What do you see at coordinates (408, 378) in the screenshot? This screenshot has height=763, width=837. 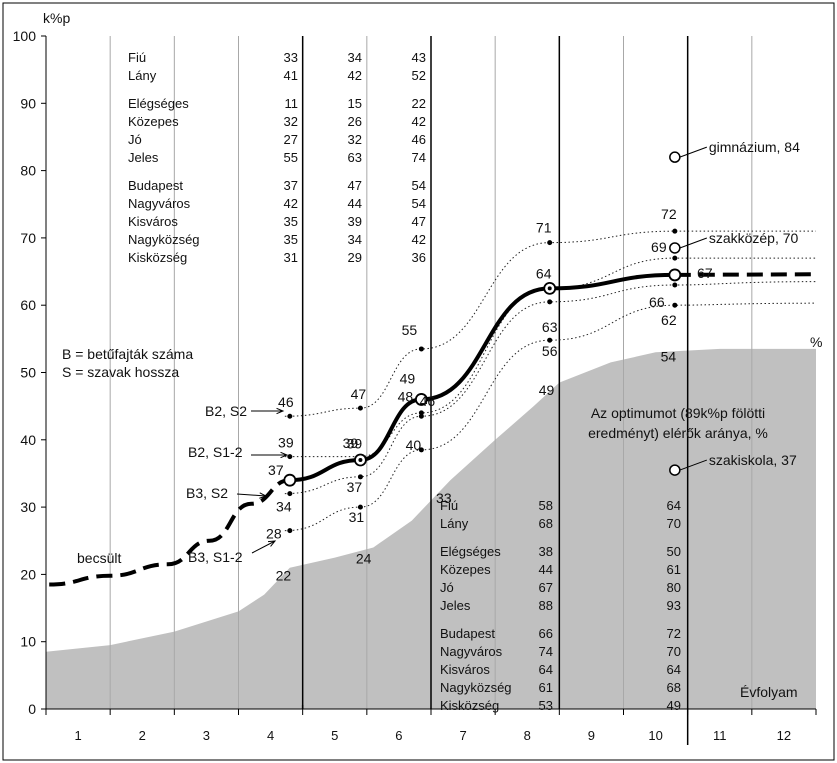 I see `main-point-label: 49` at bounding box center [408, 378].